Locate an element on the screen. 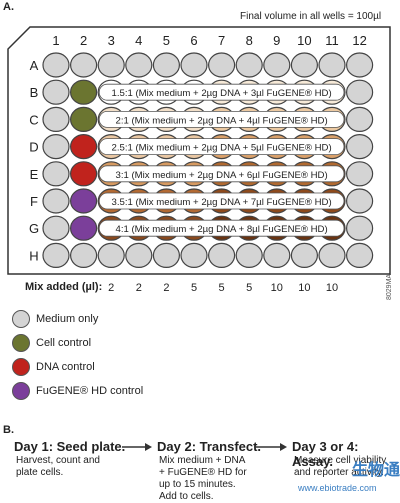 The width and height of the screenshot is (400, 503). legend-label: FuGENE® HD control is located at coordinates (90, 391).